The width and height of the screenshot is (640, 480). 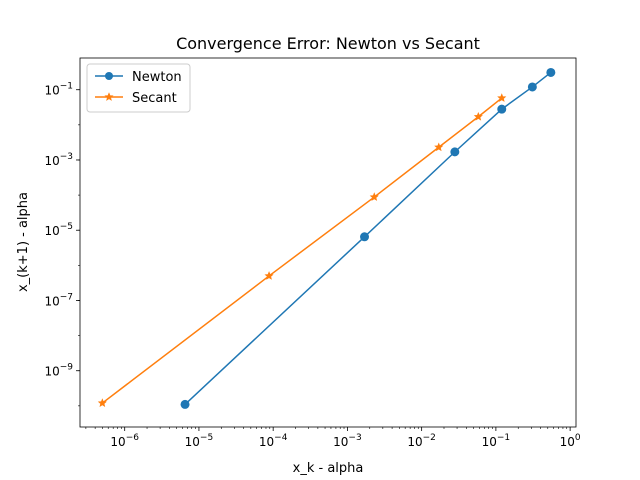 I want to click on x-tick-label: 10⁻¹, so click(x=496, y=441).